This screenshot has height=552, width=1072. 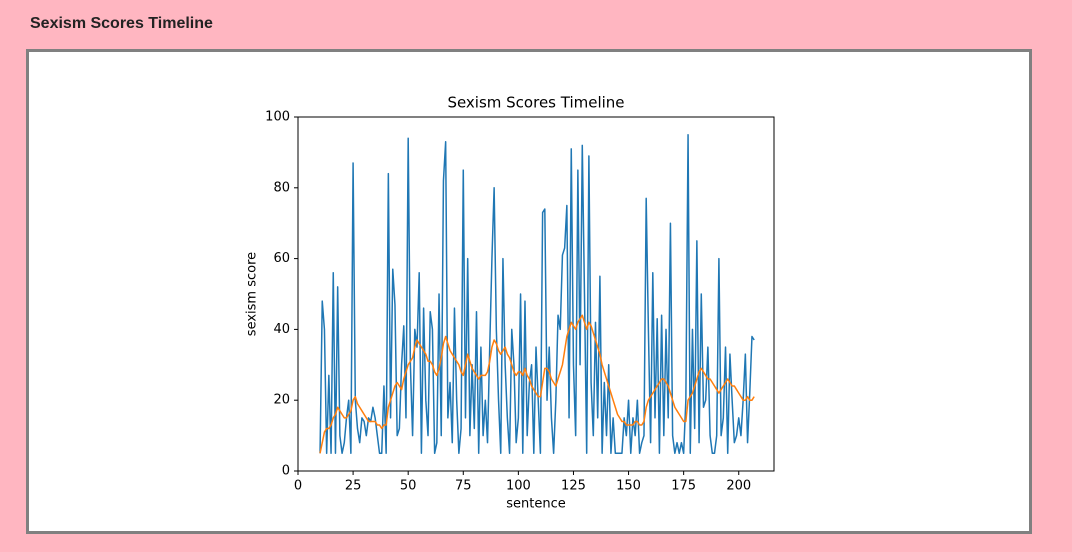 What do you see at coordinates (573, 486) in the screenshot?
I see `x-tick-label: 125` at bounding box center [573, 486].